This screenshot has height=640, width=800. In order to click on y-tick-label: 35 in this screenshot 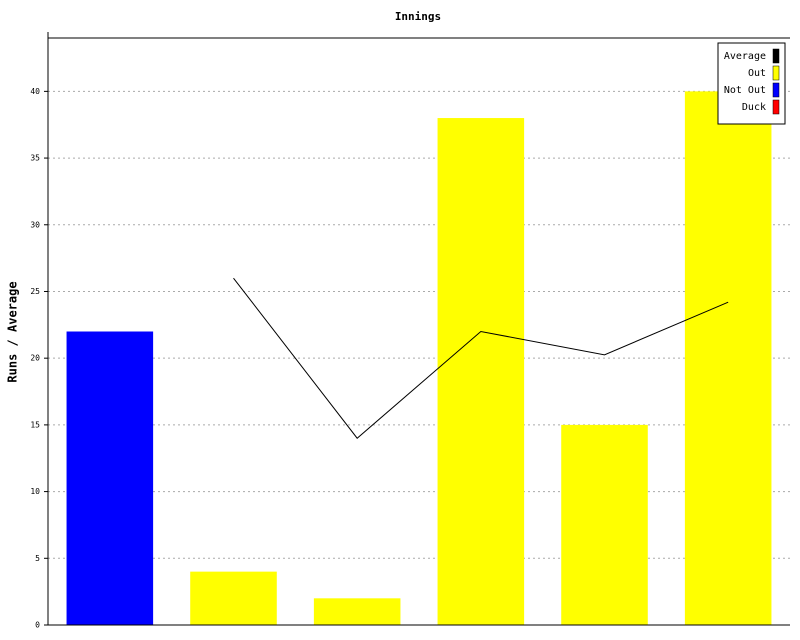, I will do `click(35, 158)`.